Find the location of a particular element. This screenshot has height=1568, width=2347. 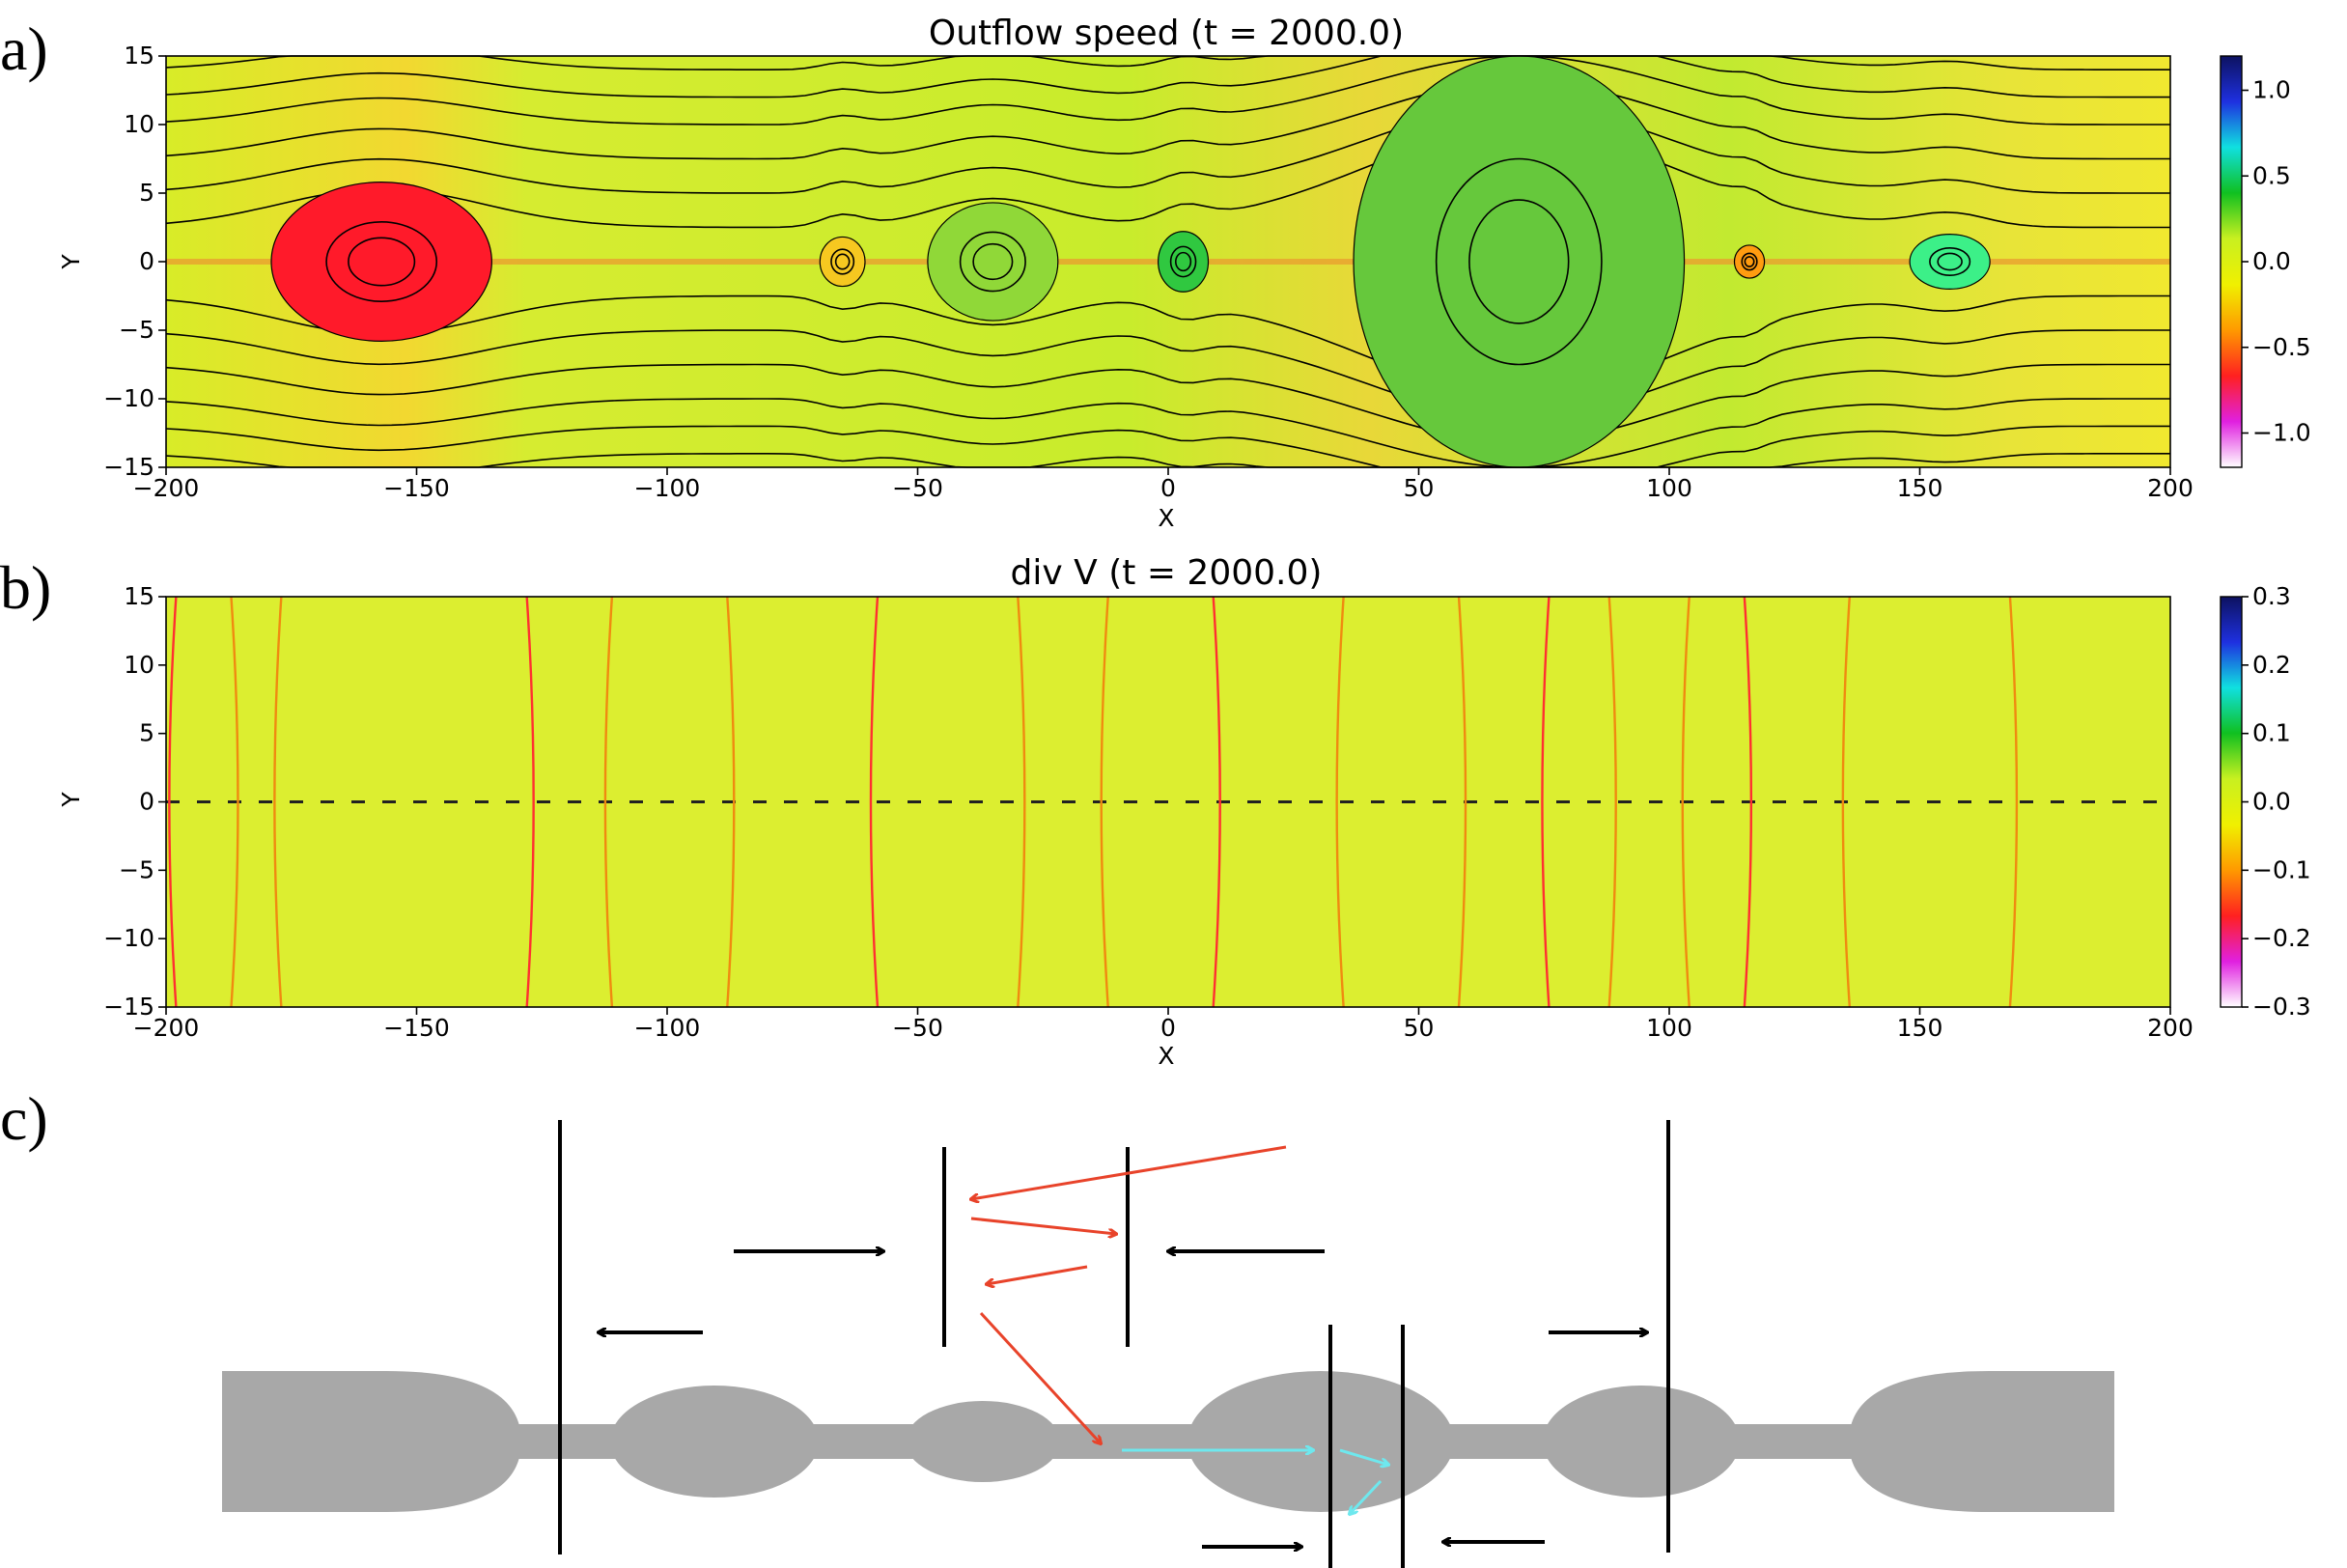

x-axis-label-b: X is located at coordinates (1166, 1056).